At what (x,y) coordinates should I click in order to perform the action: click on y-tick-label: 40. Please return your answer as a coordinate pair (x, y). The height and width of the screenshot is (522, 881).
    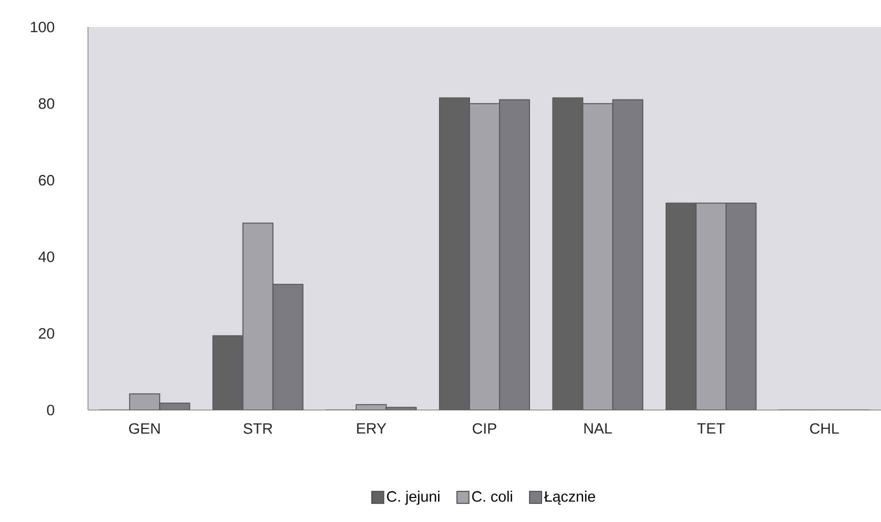
    Looking at the image, I should click on (46, 256).